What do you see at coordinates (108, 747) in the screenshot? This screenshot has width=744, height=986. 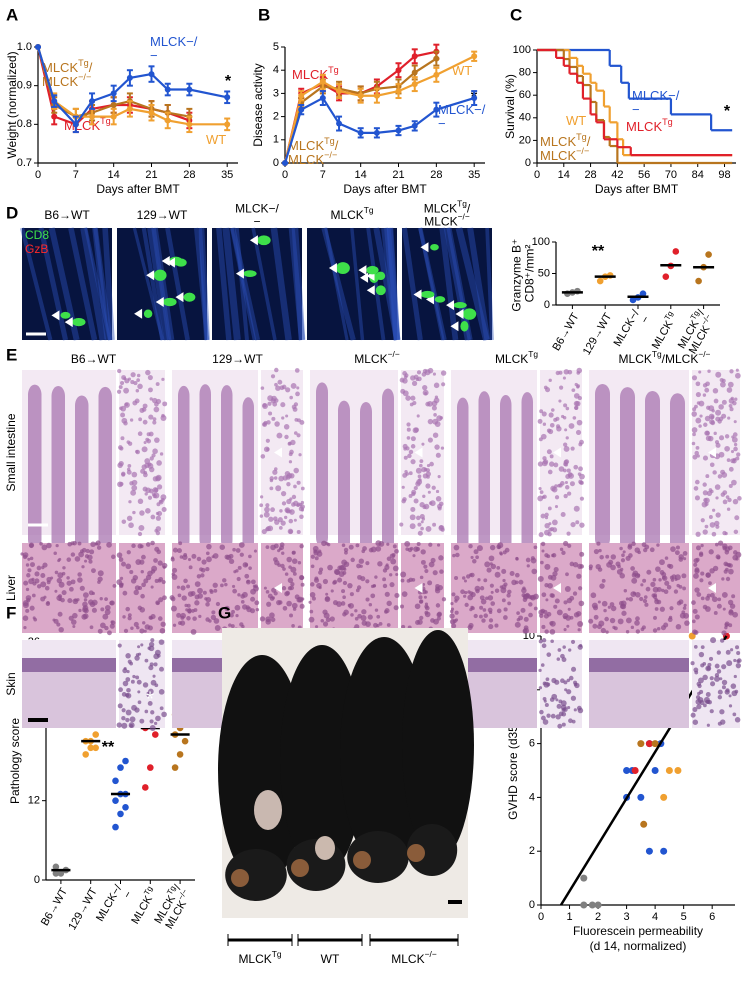 I see `annotation: **` at bounding box center [108, 747].